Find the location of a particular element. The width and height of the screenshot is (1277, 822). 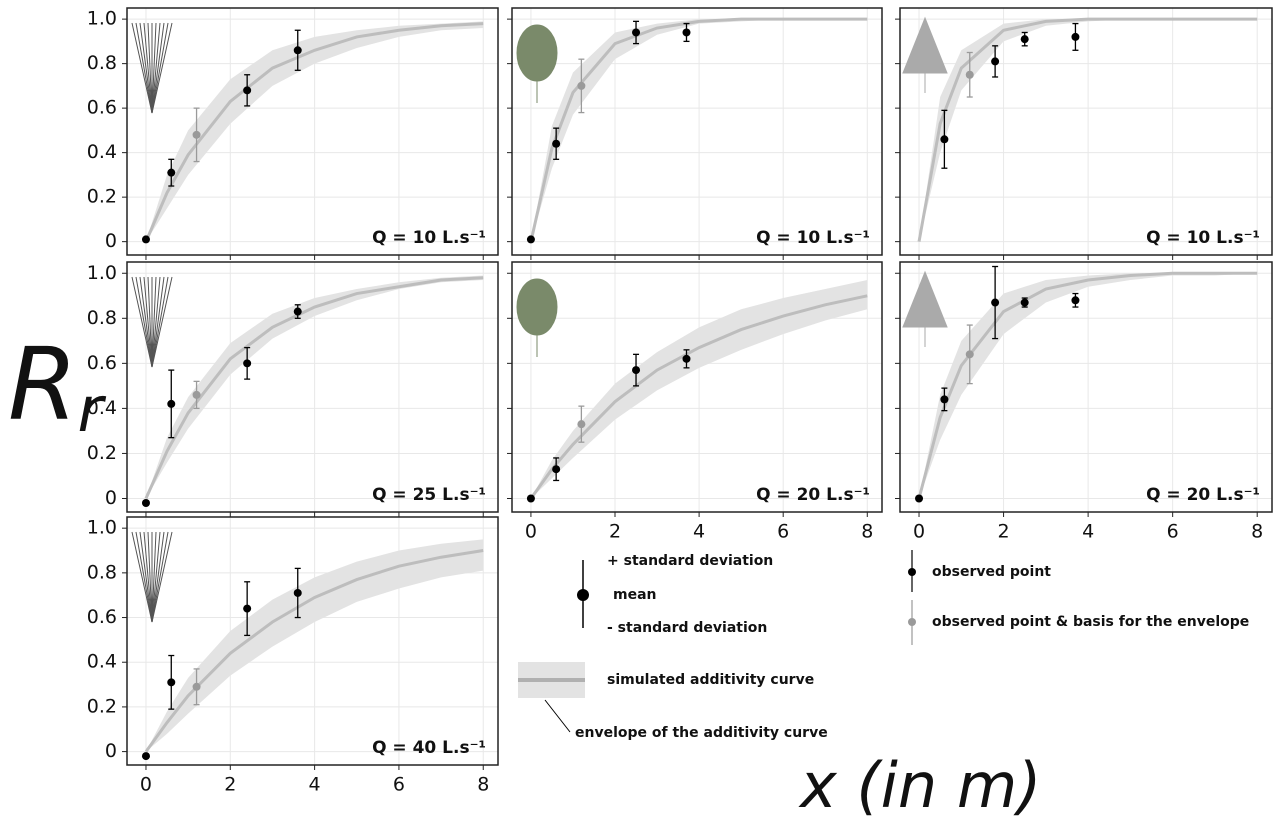

legend-text: observed point is located at coordinates (991, 572).